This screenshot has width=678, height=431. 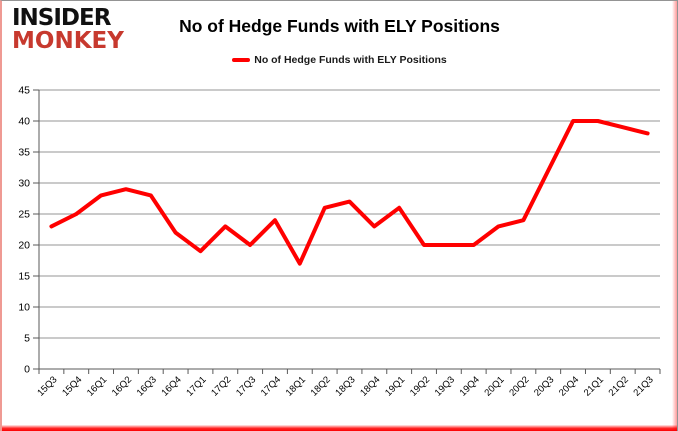 I want to click on y-axis-label: 10, so click(x=24, y=308).